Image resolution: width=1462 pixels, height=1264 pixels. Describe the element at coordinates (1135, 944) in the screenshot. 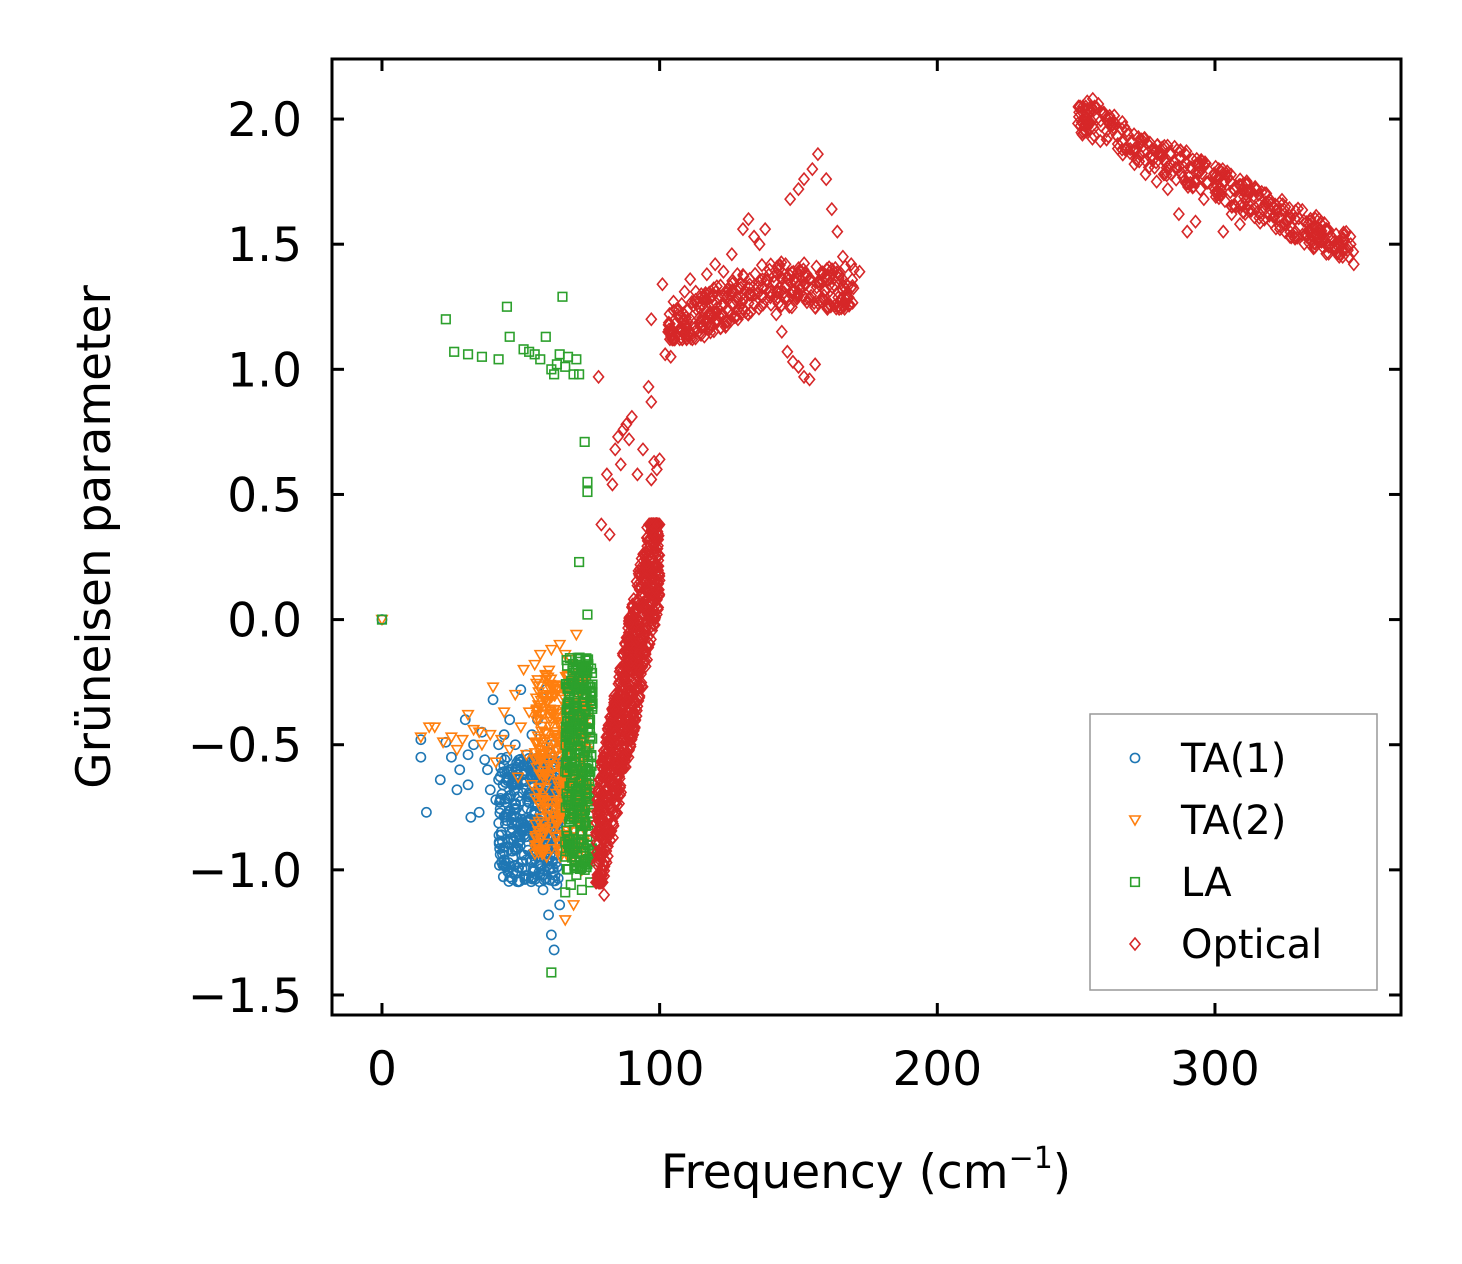

I see `legend-marker` at that location.